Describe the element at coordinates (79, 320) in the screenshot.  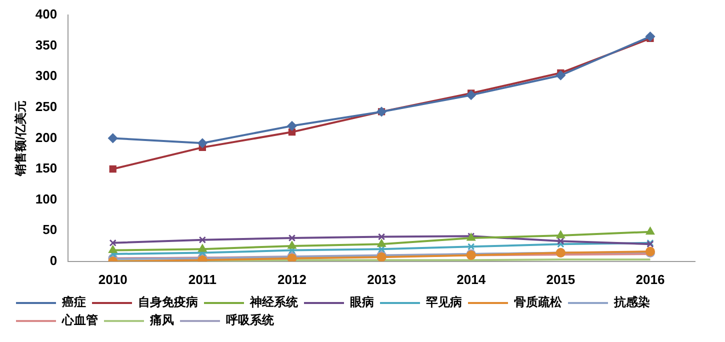
I see `legend-label: 心血管` at that location.